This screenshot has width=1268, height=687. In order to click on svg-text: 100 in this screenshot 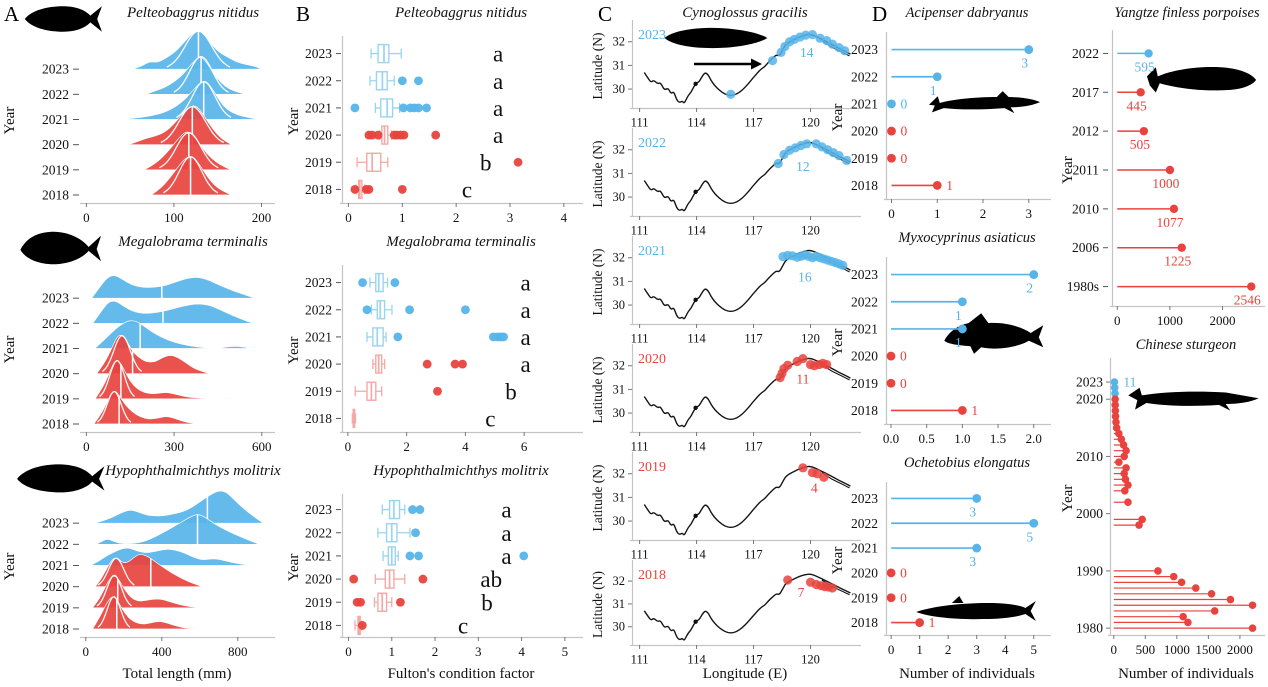, I will do `click(174, 217)`.